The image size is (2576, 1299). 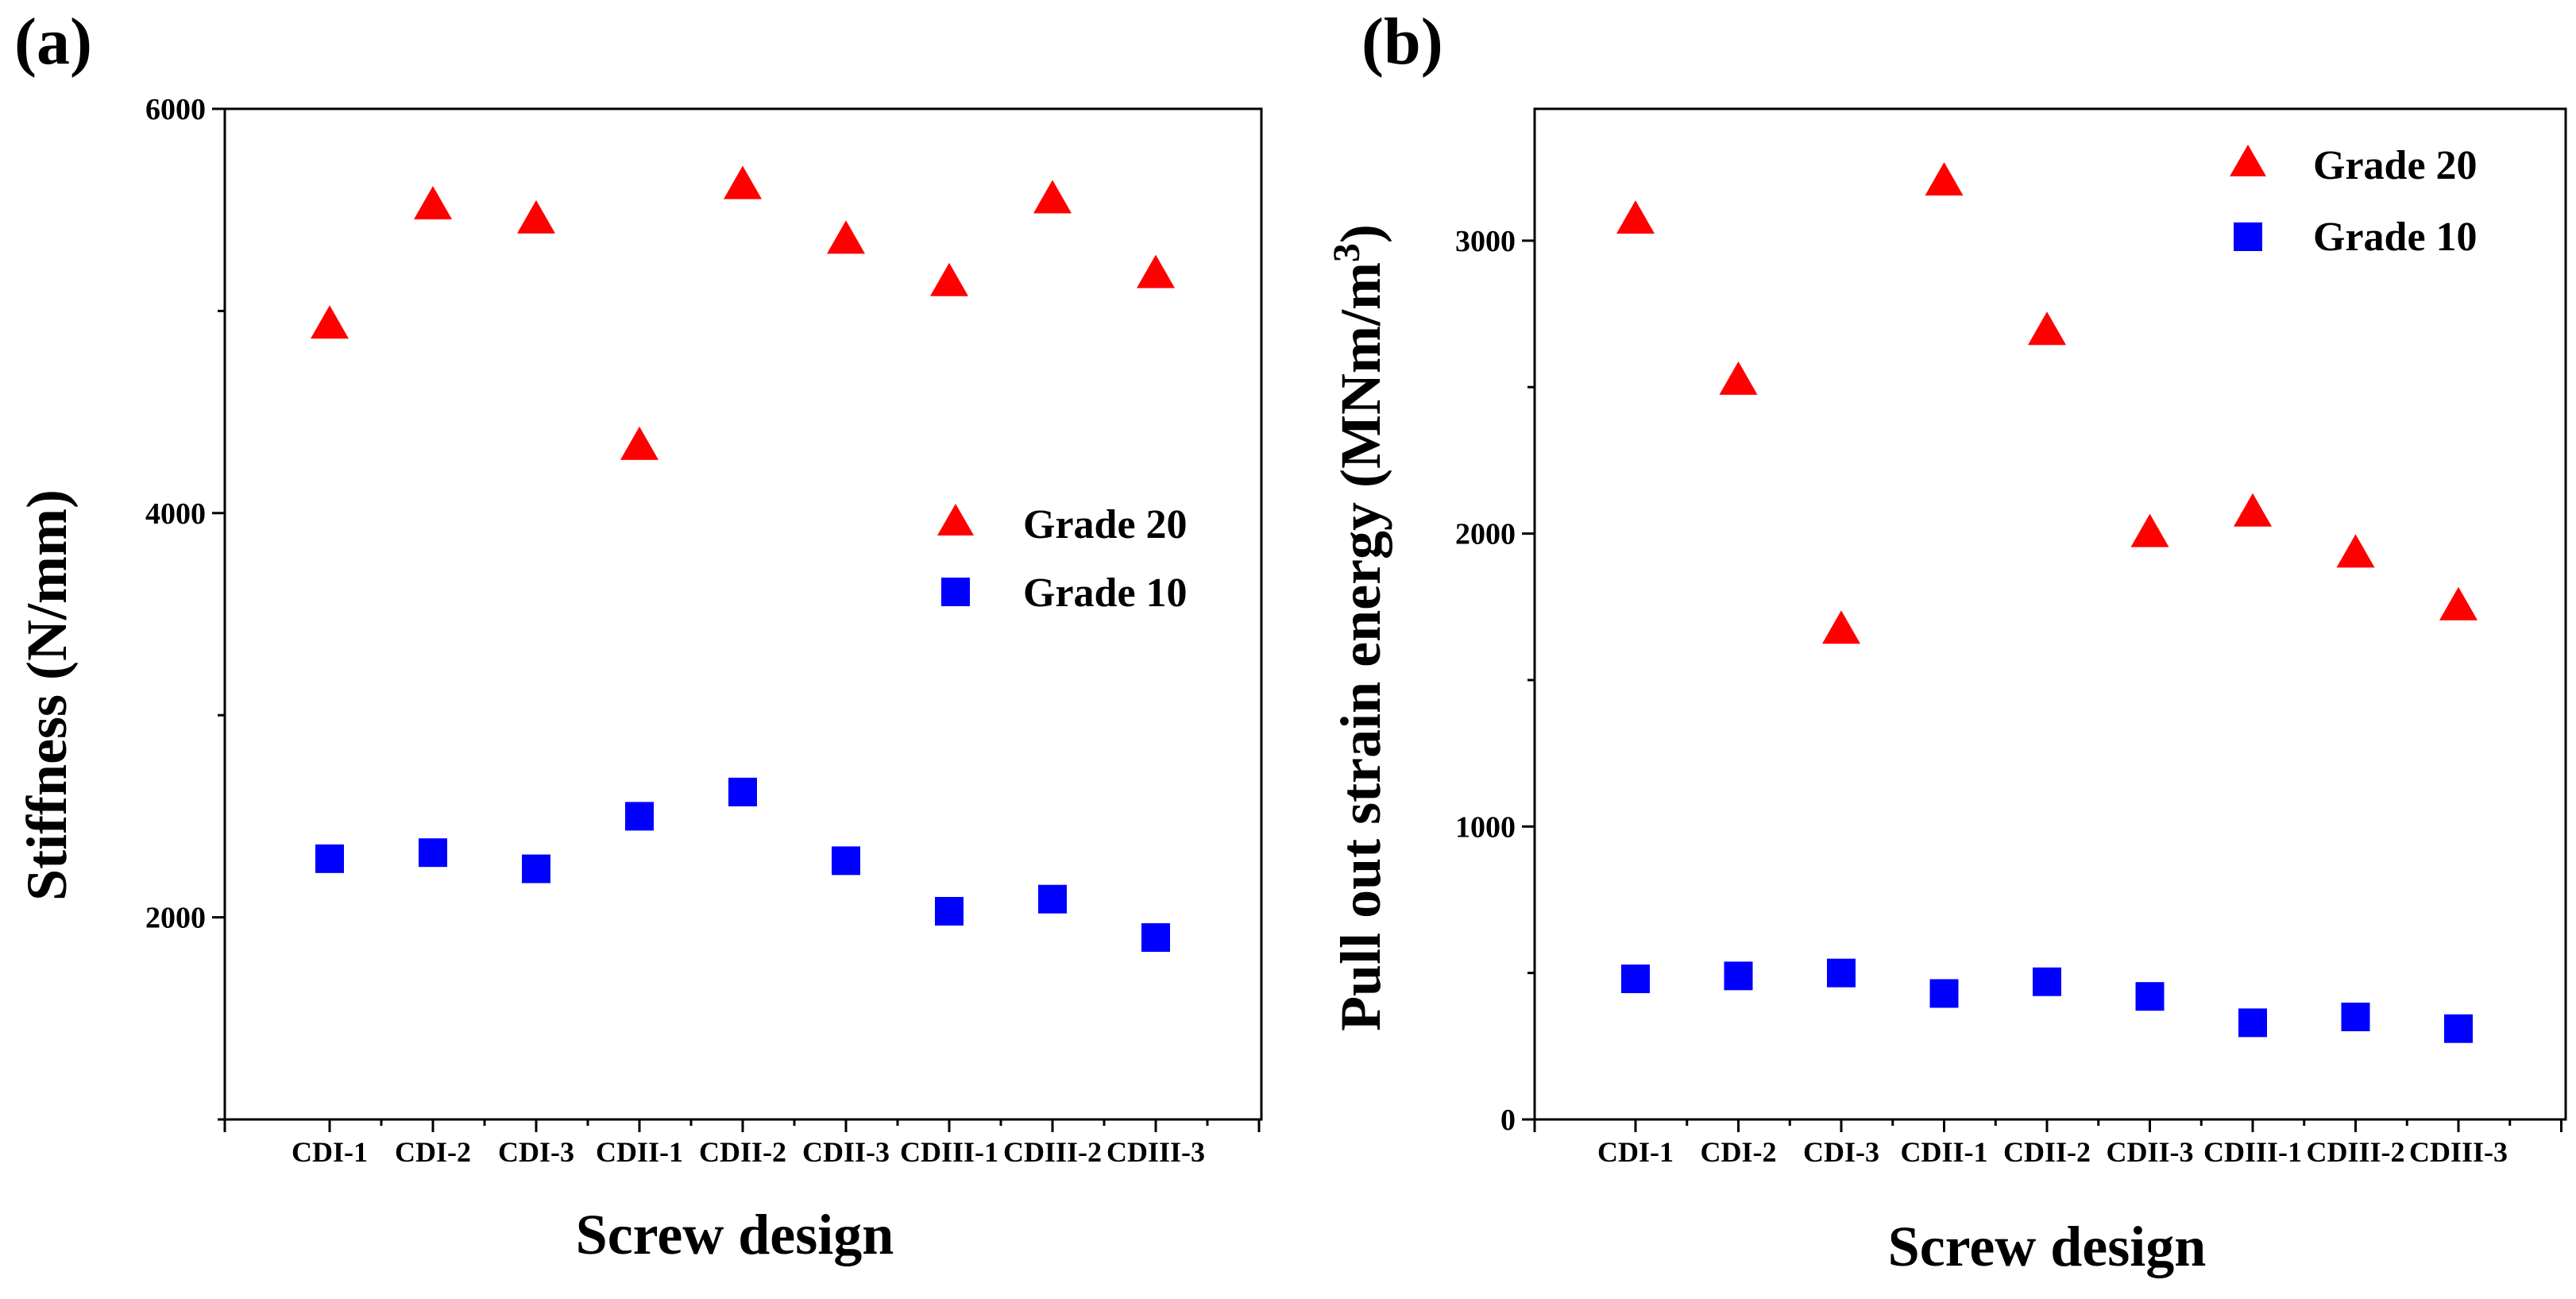 What do you see at coordinates (2355, 1152) in the screenshot?
I see `panel-b-x-category-label: CDIII-2` at bounding box center [2355, 1152].